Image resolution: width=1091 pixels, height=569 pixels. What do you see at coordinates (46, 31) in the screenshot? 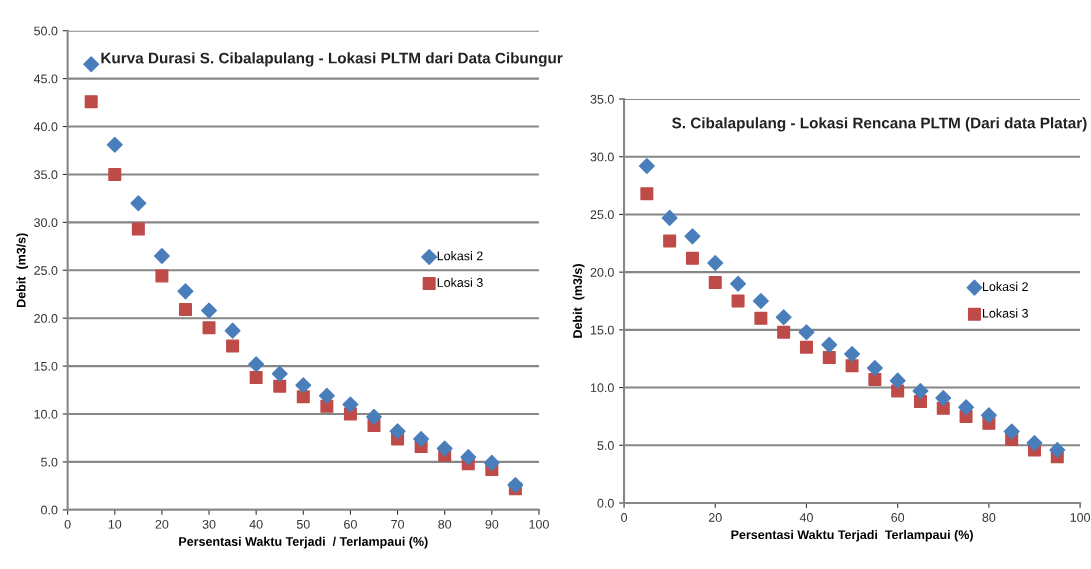
I see `y-tick-label: 50.0` at bounding box center [46, 31].